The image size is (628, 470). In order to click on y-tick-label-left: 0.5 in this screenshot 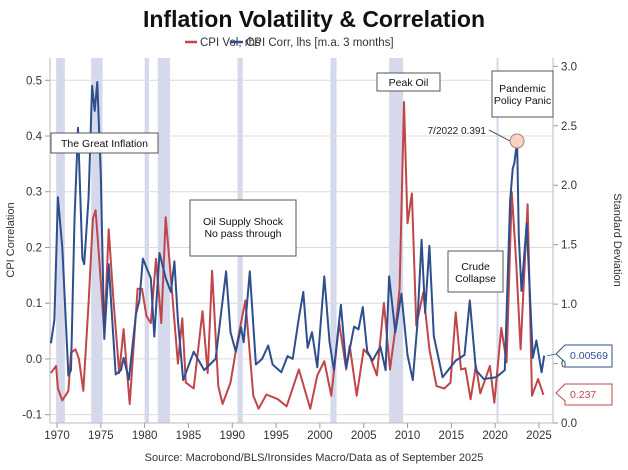, I will do `click(34, 81)`.